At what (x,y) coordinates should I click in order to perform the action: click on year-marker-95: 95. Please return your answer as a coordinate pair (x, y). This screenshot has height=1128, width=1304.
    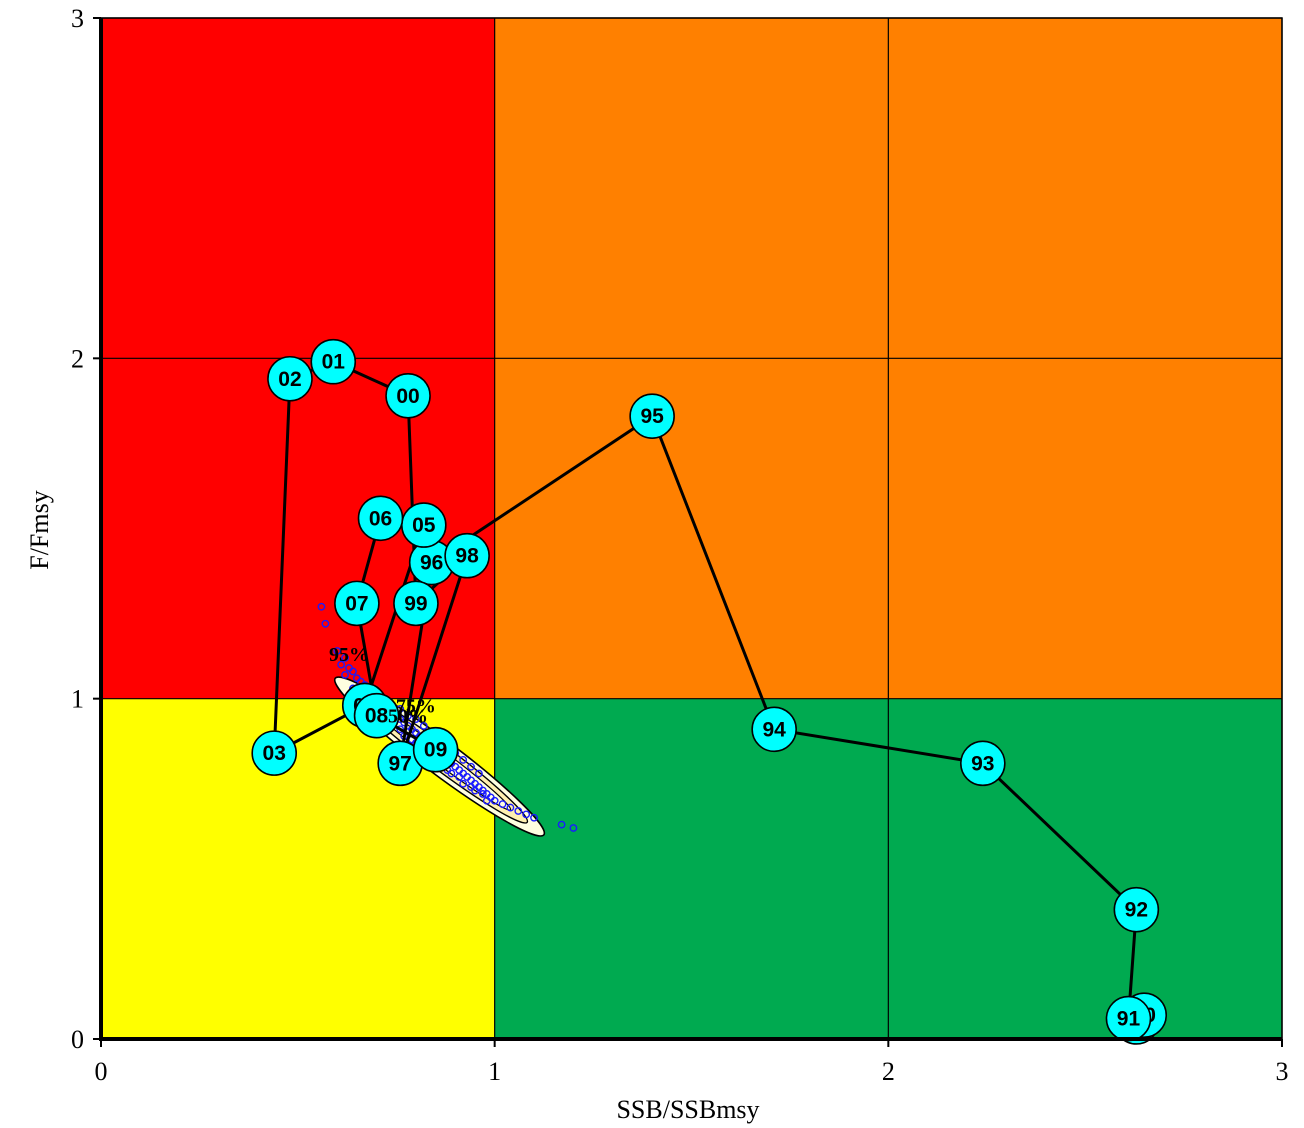
    Looking at the image, I should click on (652, 416).